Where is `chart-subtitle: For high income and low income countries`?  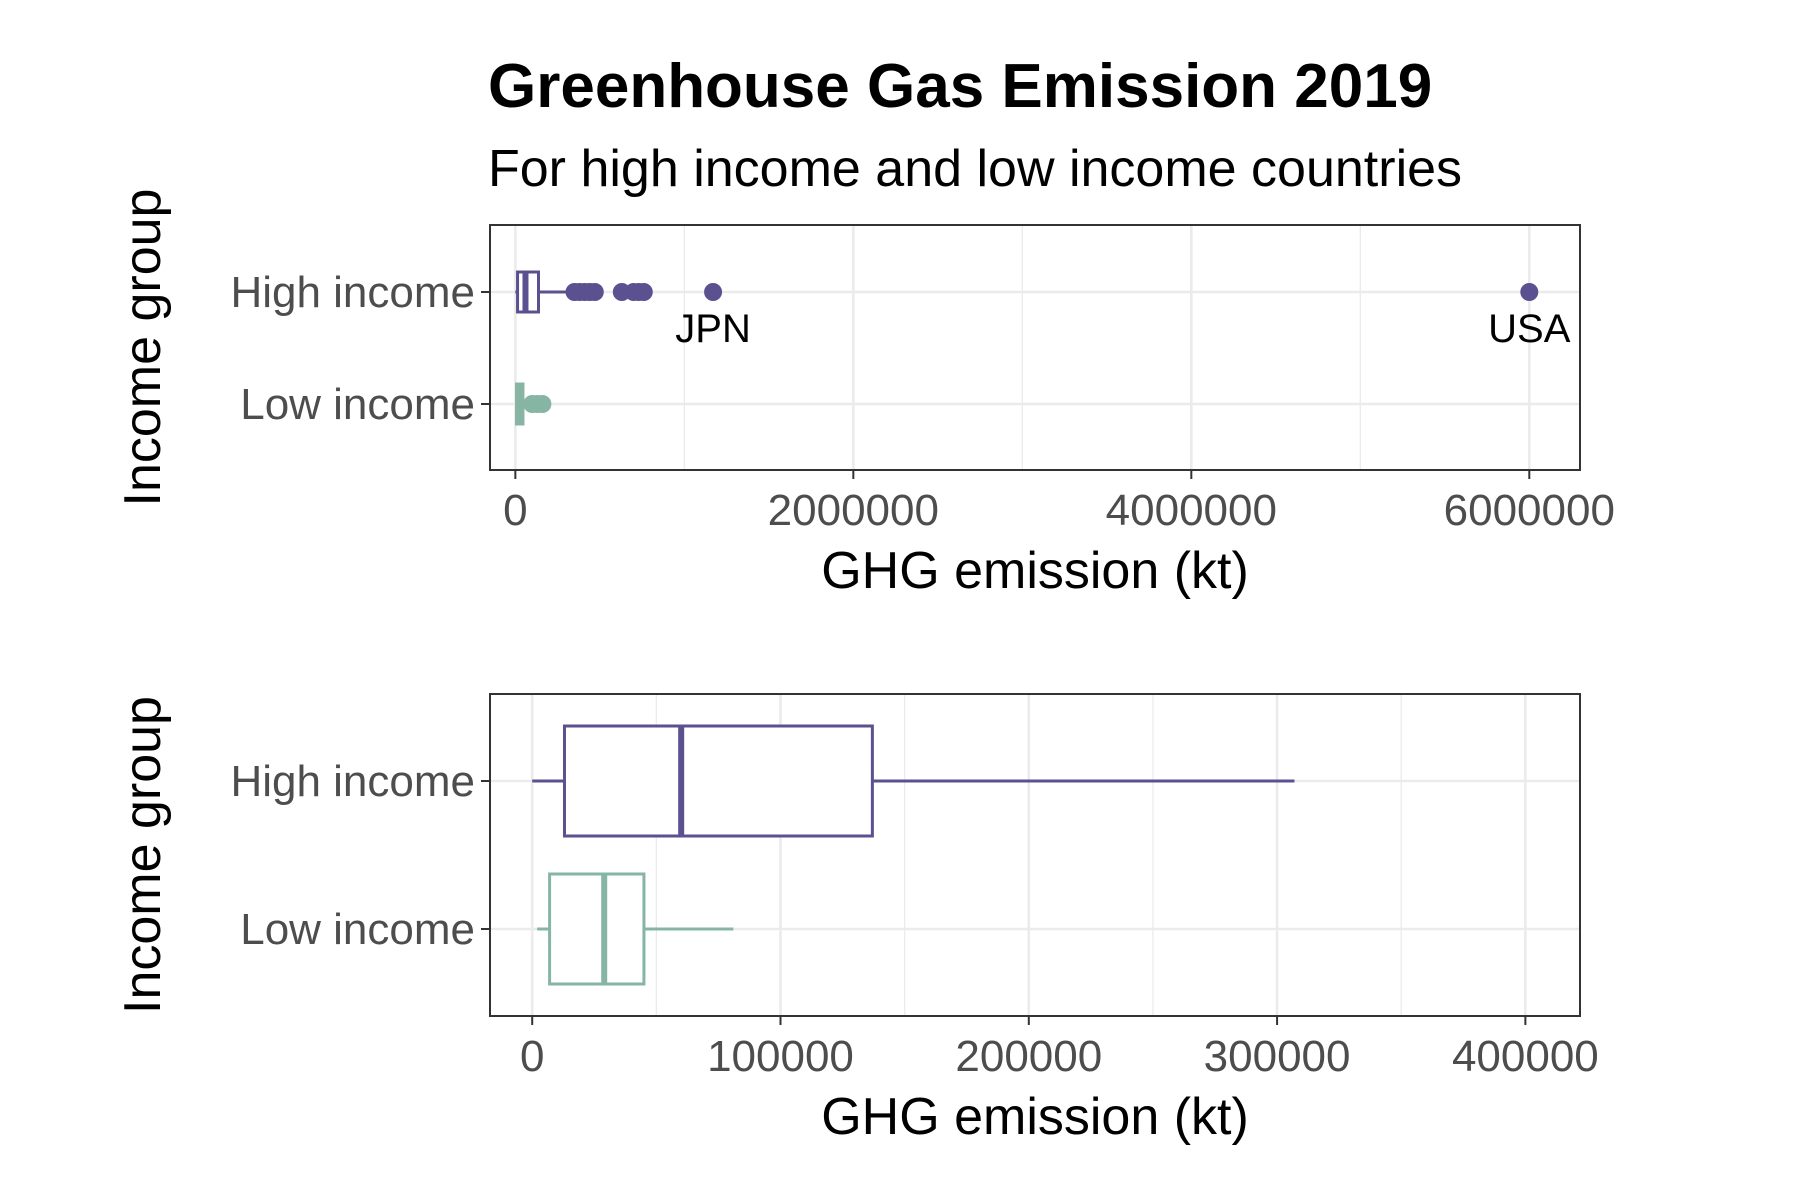 chart-subtitle: For high income and low income countries is located at coordinates (975, 169).